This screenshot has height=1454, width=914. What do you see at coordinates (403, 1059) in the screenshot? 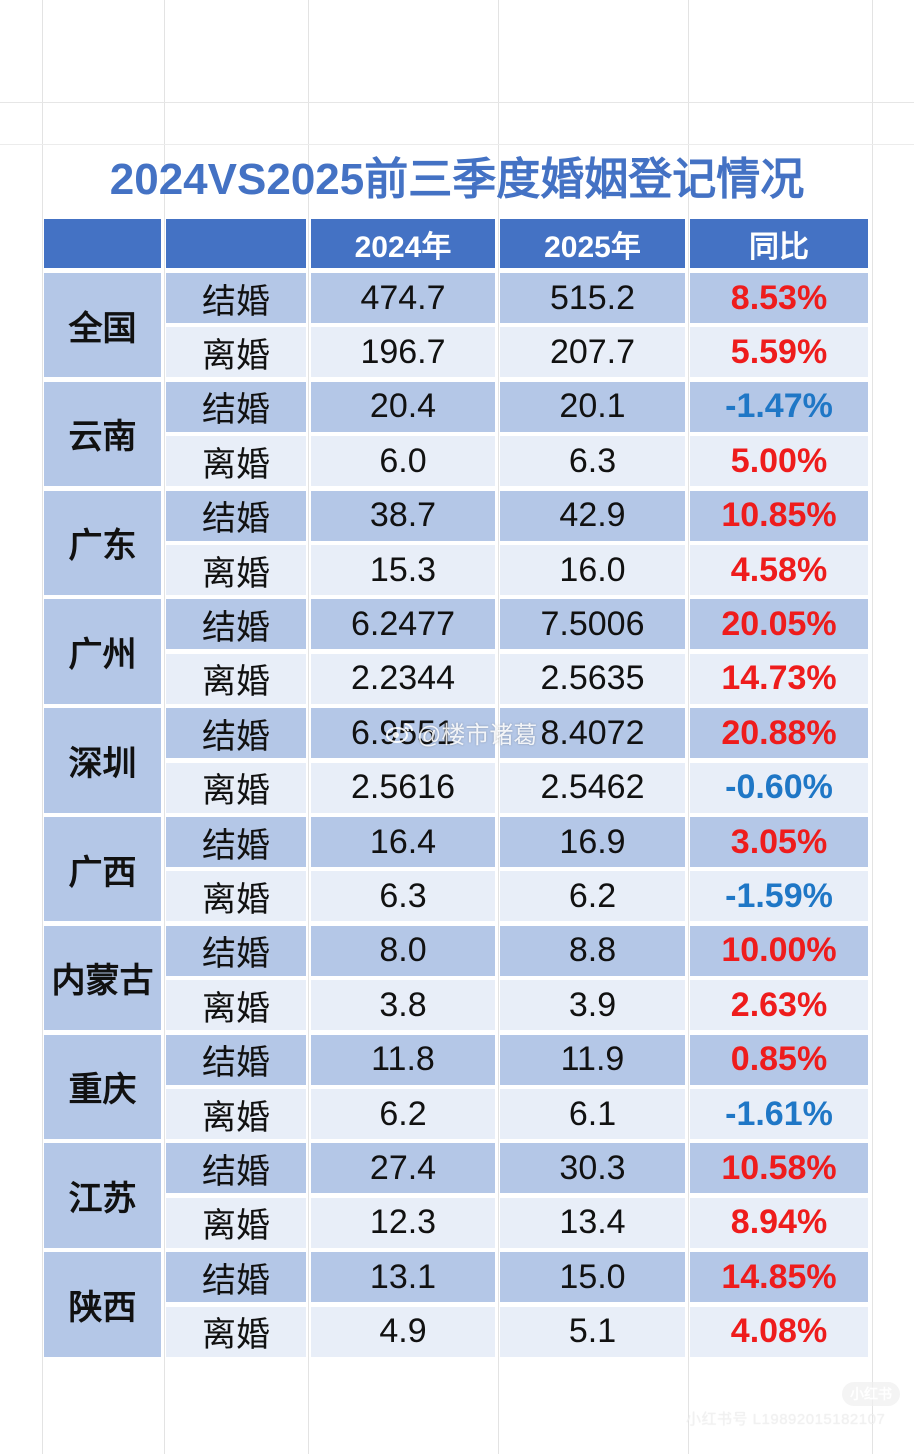
I see `value-2024-cell: 11.8` at bounding box center [403, 1059].